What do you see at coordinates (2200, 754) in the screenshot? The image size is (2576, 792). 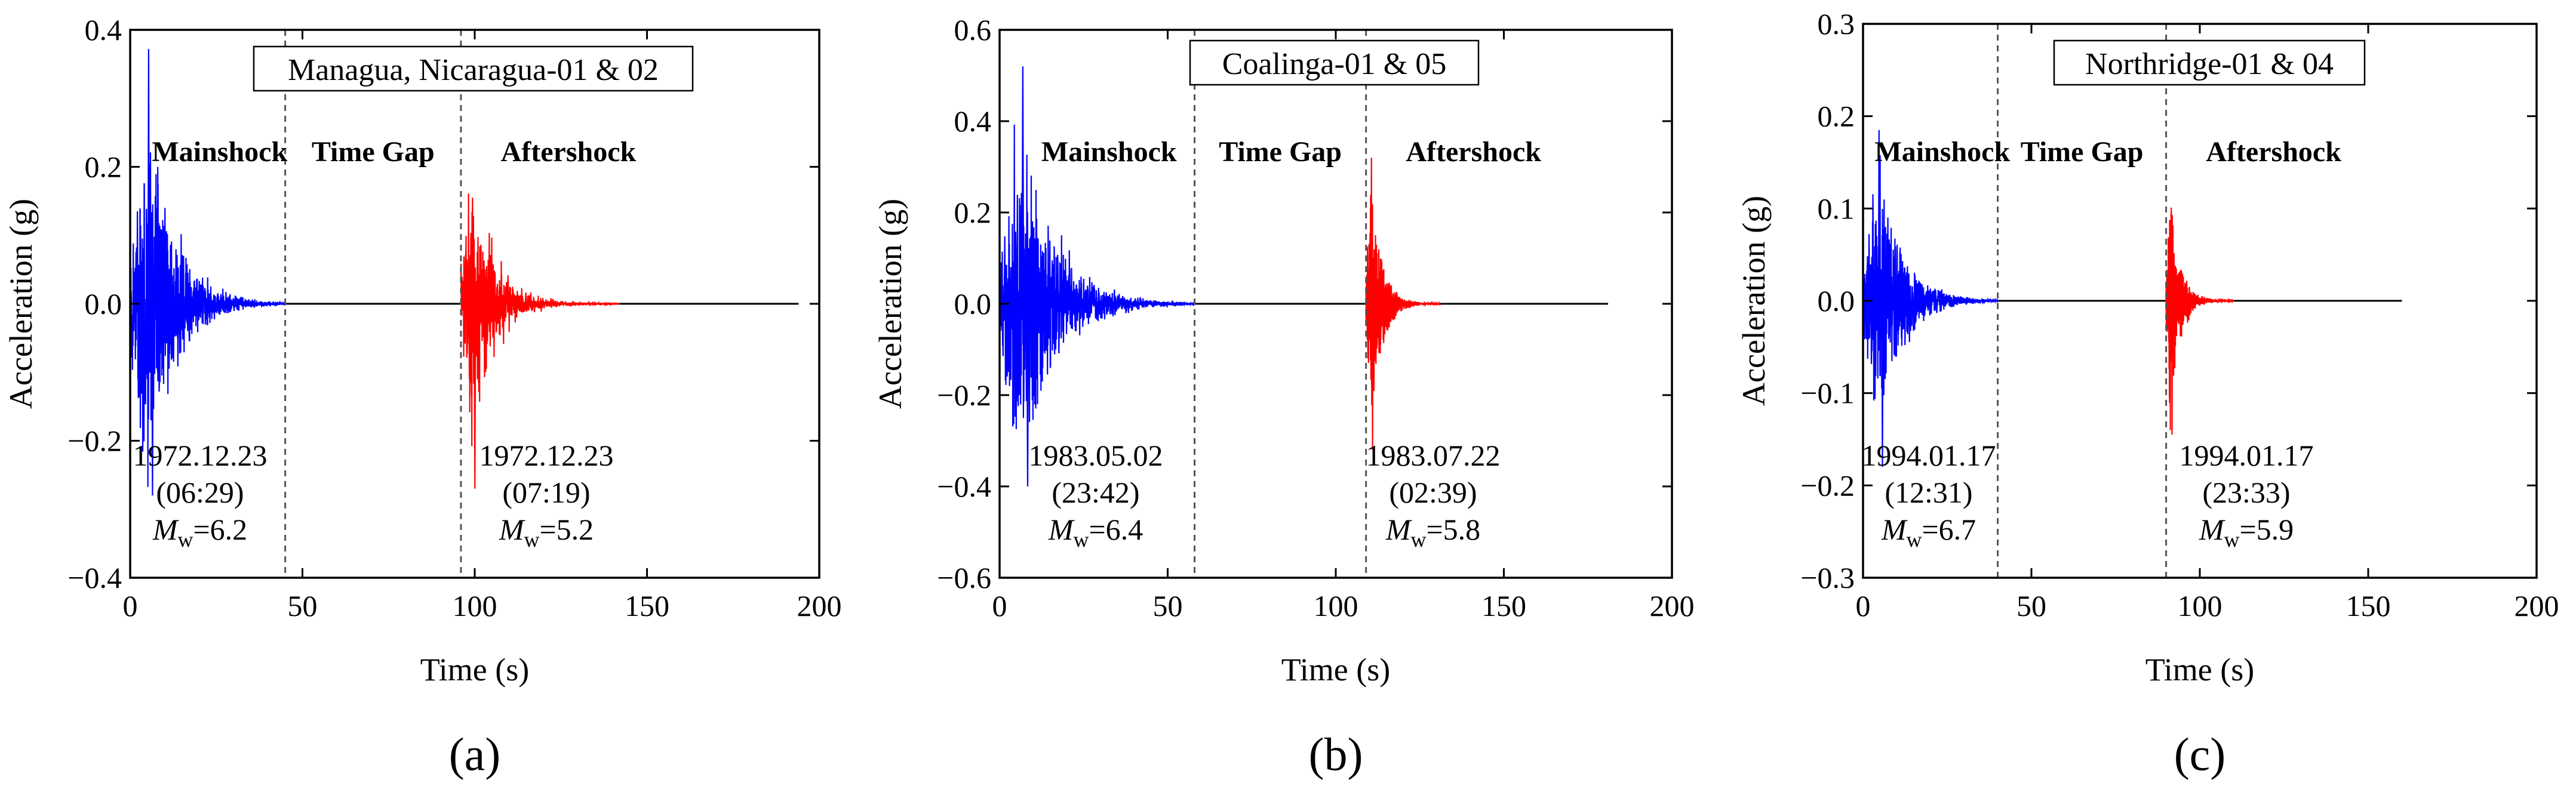 I see `panel-label: (c)` at bounding box center [2200, 754].